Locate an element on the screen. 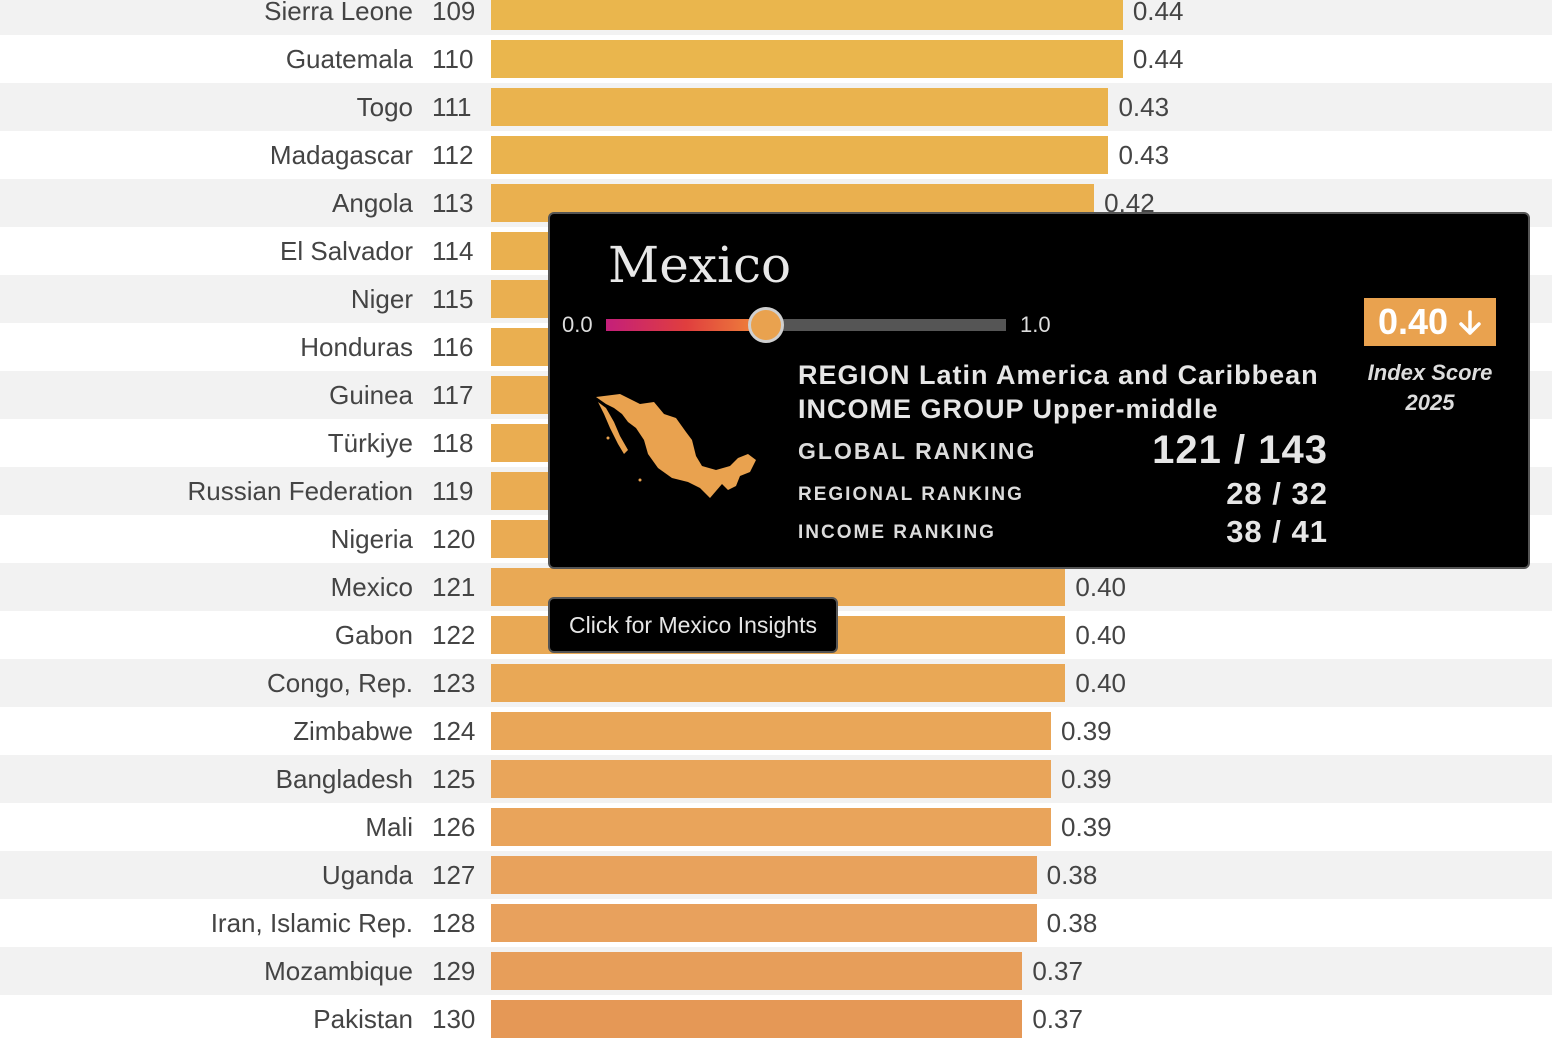 The image size is (1552, 1048). region-value: Latin America and Caribbean is located at coordinates (1119, 375).